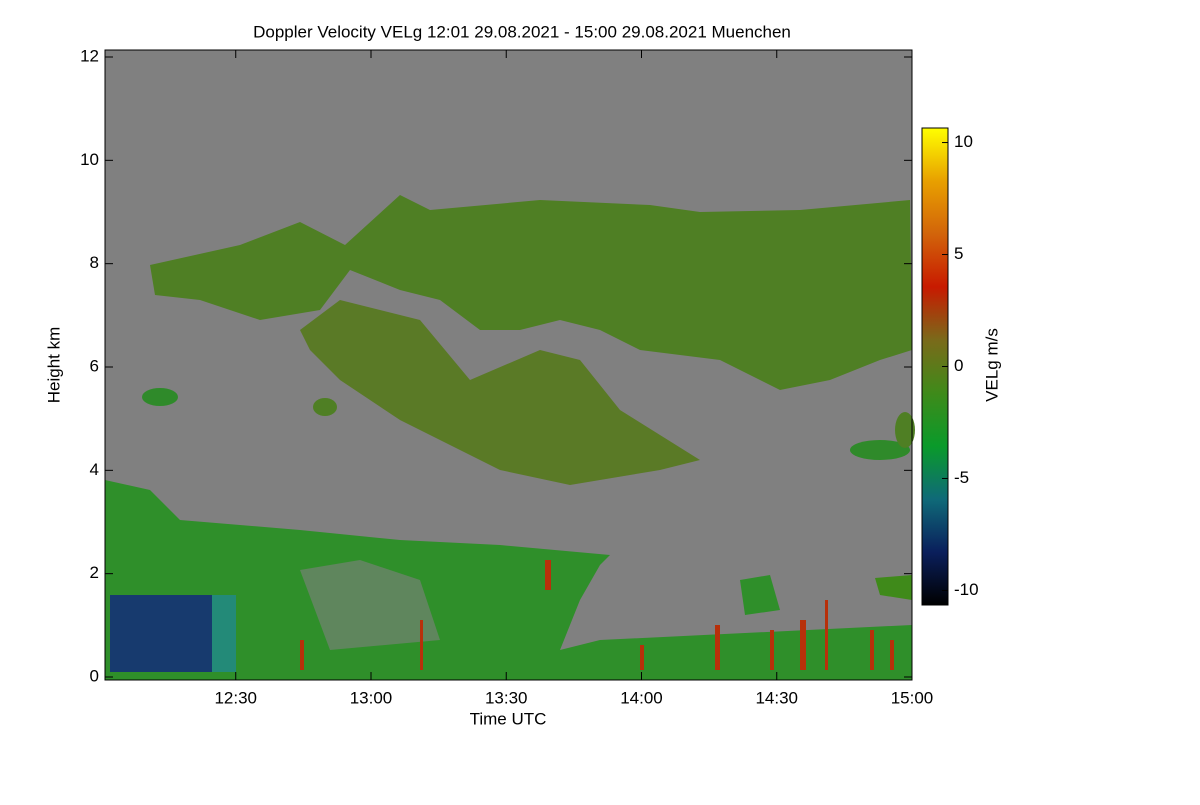  I want to click on colorbar-tick-label: 0, so click(958, 365).